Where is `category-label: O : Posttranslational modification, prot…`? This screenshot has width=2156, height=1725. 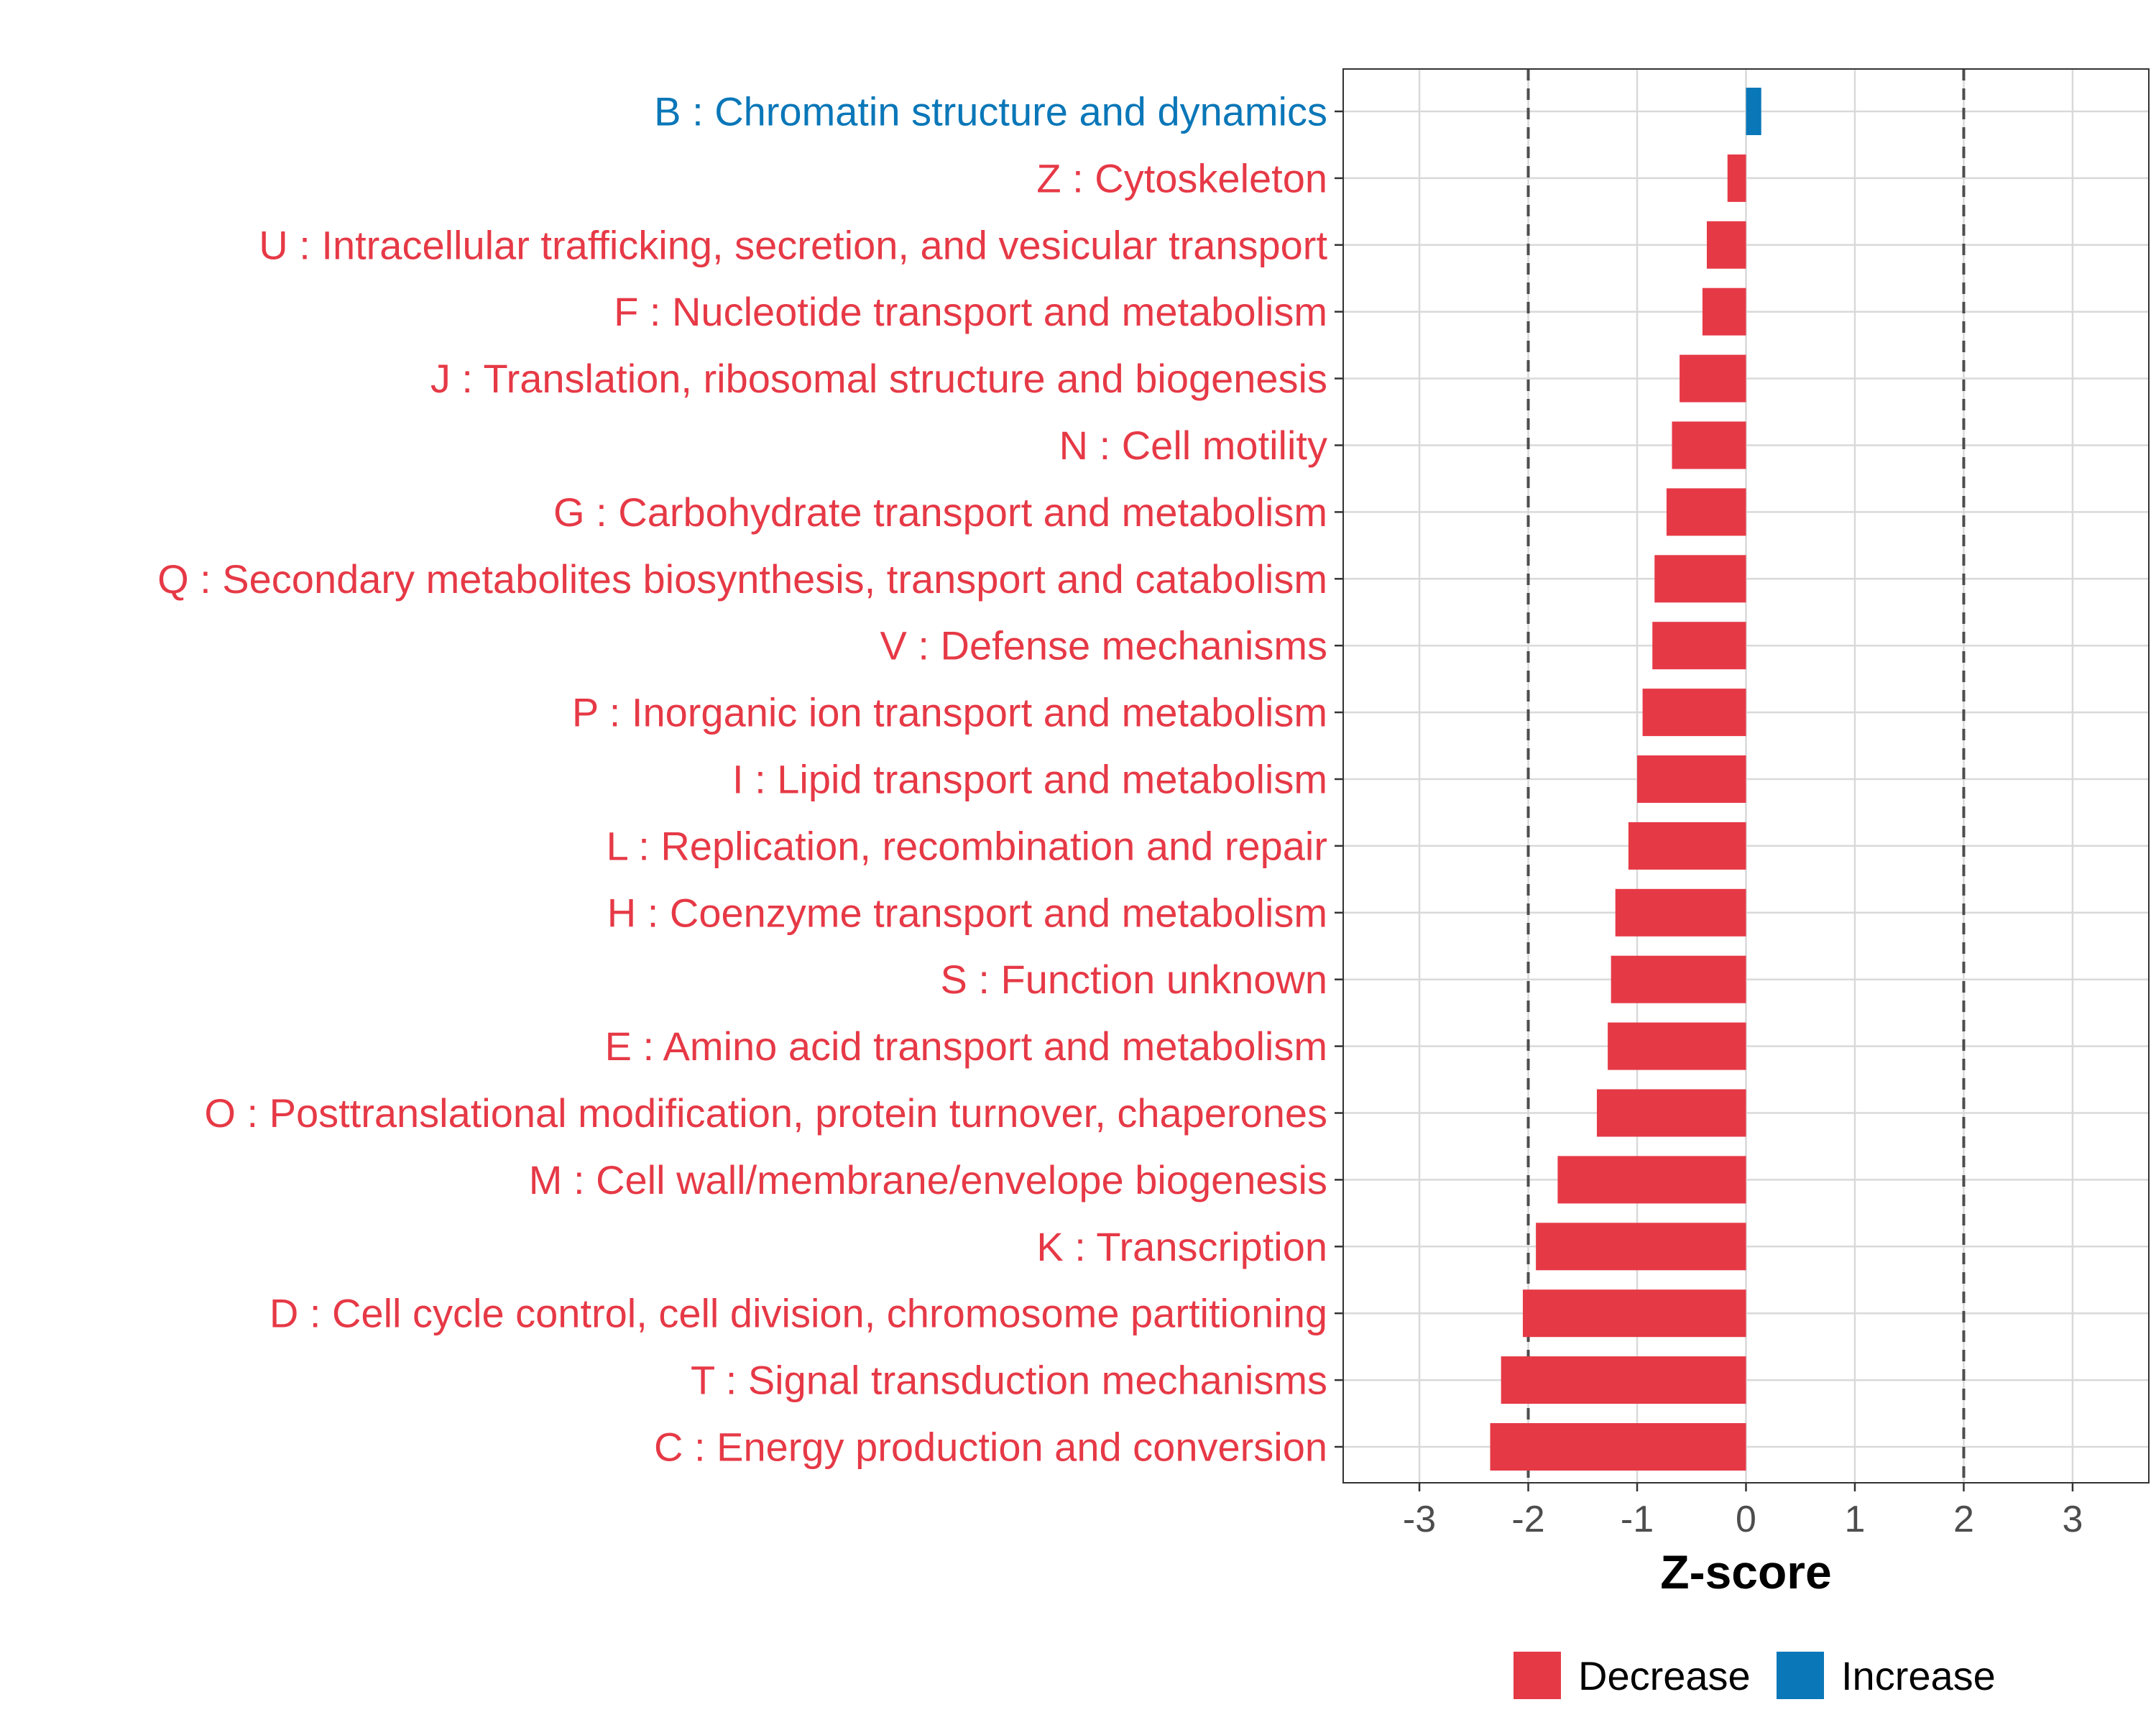
category-label: O : Posttranslational modification, prot… is located at coordinates (765, 1113).